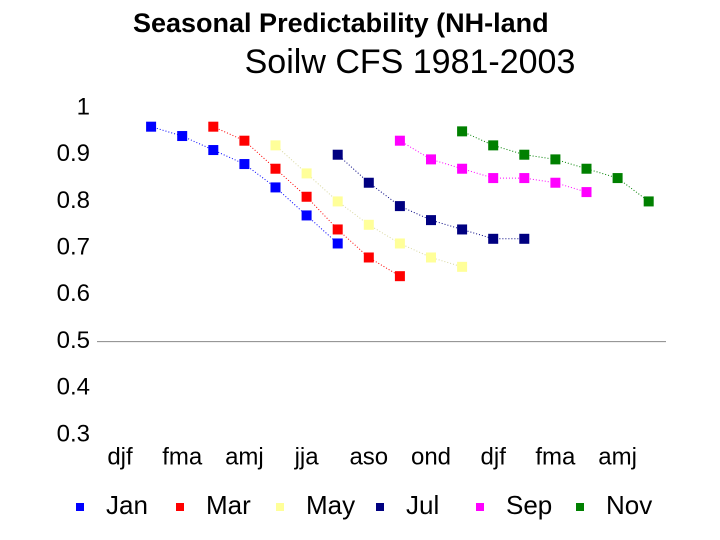 This screenshot has height=540, width=720. Describe the element at coordinates (422, 505) in the screenshot. I see `legend-label: Jul` at that location.